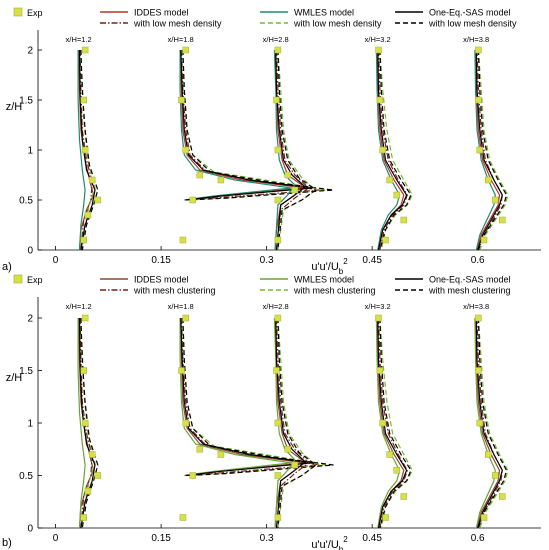 The width and height of the screenshot is (549, 550). What do you see at coordinates (276, 39) in the screenshot?
I see `station-label: x/H=2.8` at bounding box center [276, 39].